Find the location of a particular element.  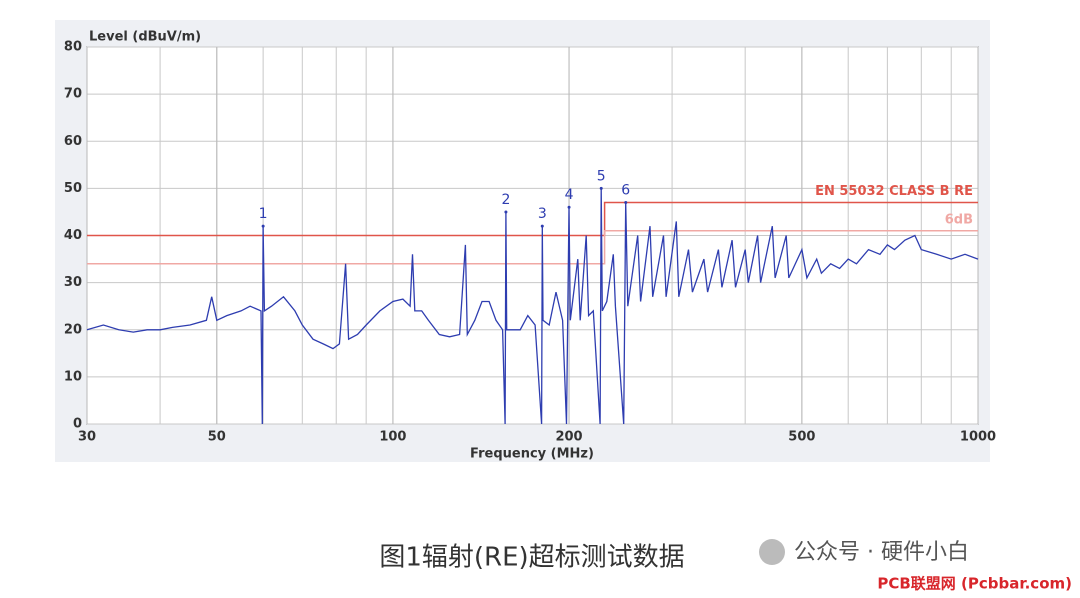

x-tick-label: 1000 is located at coordinates (978, 437).